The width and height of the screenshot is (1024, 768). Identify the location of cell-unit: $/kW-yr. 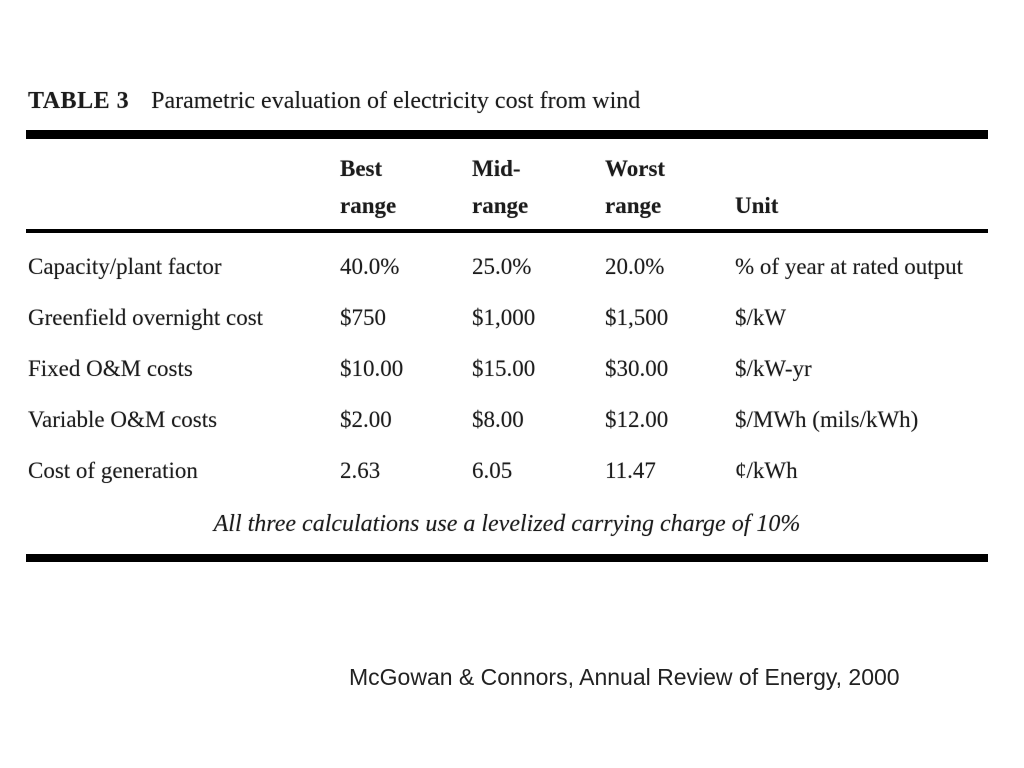
(773, 368).